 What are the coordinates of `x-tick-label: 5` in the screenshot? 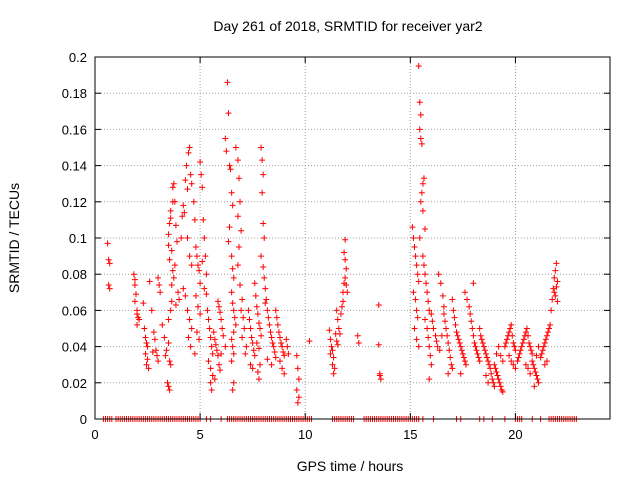 It's located at (199, 434).